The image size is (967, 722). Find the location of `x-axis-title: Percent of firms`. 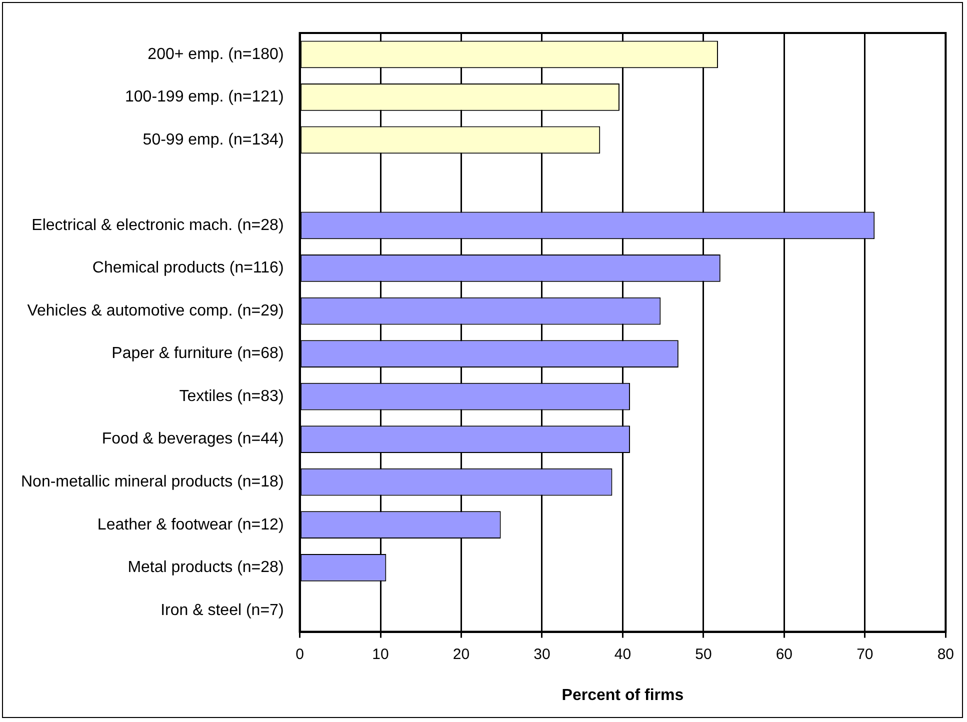

x-axis-title: Percent of firms is located at coordinates (623, 695).